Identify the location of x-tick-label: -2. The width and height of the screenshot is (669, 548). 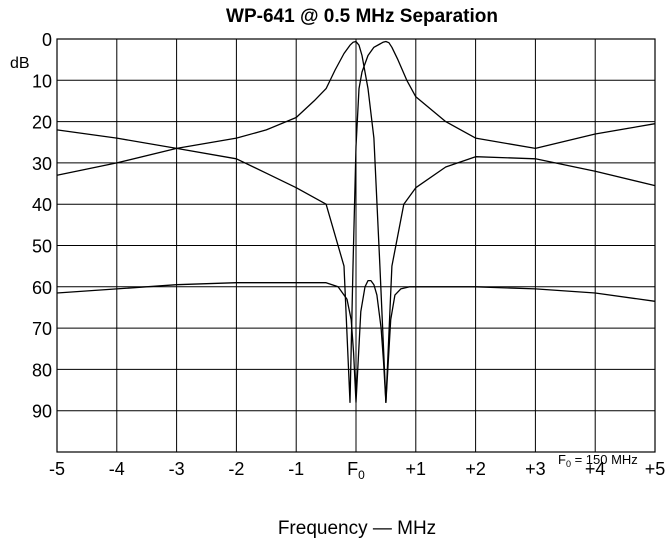
(236, 469).